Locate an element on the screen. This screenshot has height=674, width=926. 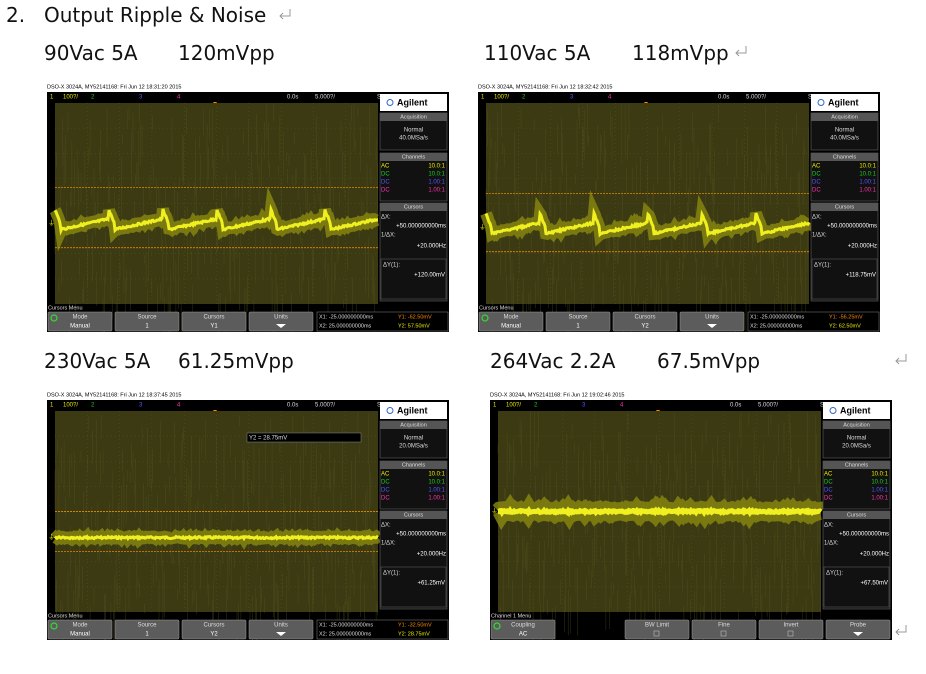
cursor-label: ΔY(1): is located at coordinates (834, 574).